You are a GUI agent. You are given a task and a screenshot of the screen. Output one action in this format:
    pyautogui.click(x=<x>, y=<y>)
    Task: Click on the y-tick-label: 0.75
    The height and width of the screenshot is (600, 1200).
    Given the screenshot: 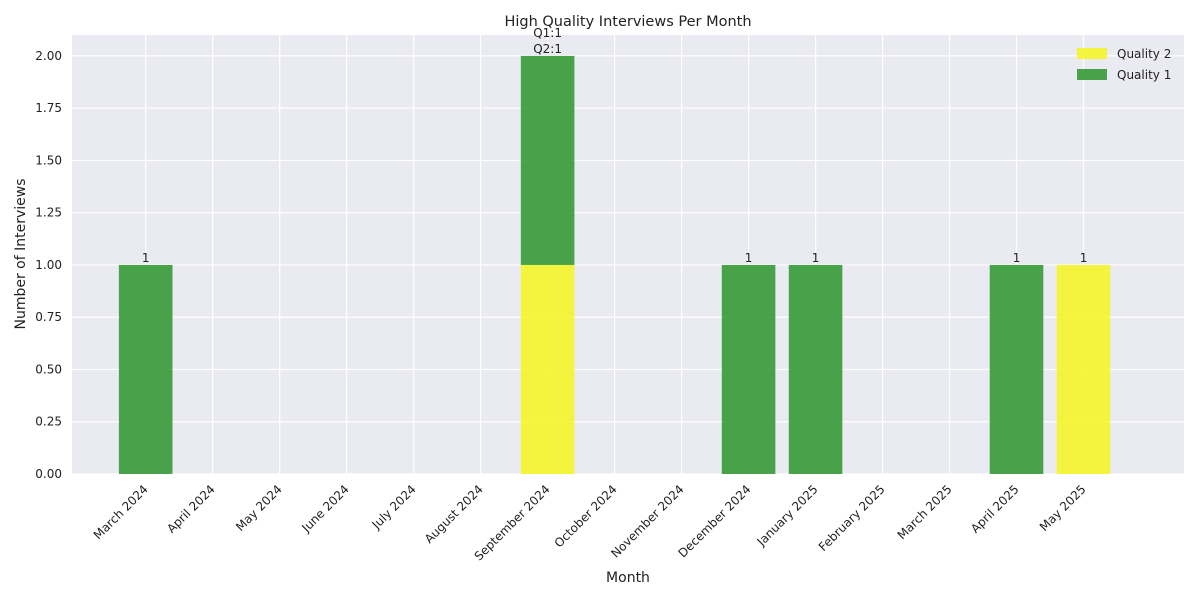 What is the action you would take?
    pyautogui.click(x=48, y=317)
    